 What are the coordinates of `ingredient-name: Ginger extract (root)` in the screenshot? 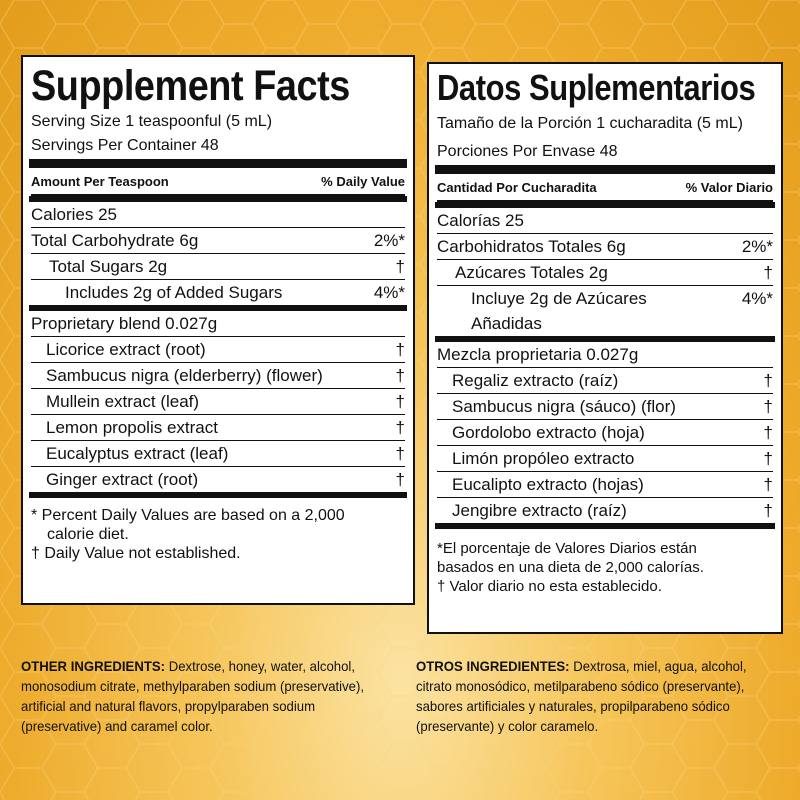 It's located at (122, 479).